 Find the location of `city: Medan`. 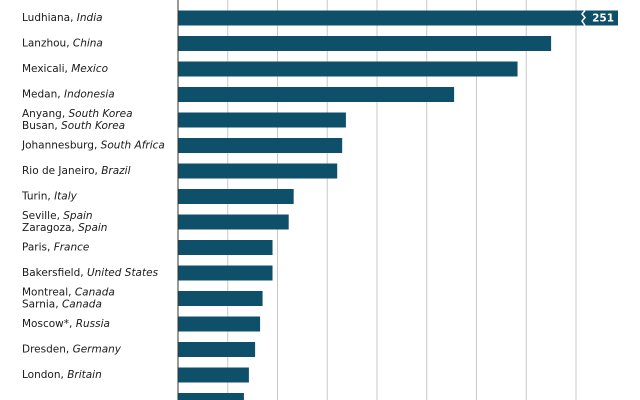

city: Medan is located at coordinates (39, 95).